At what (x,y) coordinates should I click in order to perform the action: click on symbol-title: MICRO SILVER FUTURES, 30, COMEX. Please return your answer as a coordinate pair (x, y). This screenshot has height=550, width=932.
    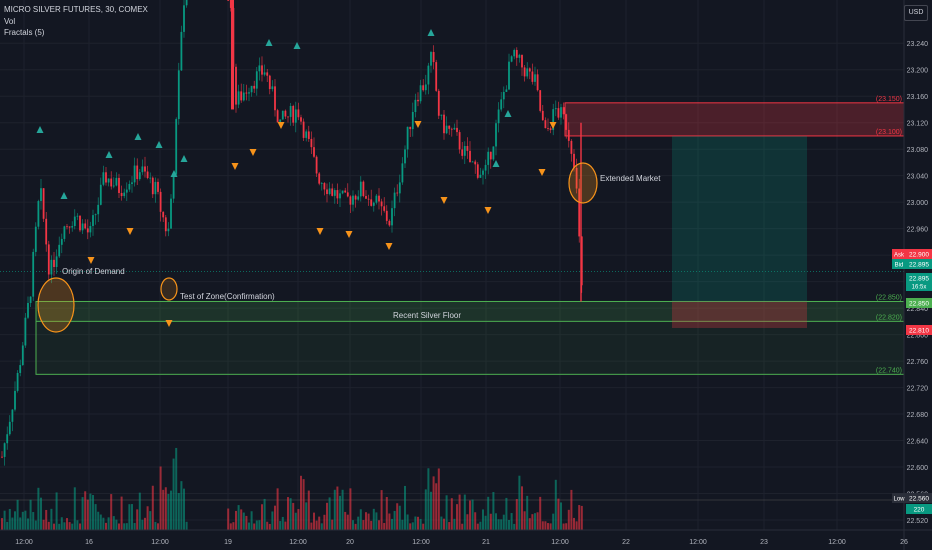
    Looking at the image, I should click on (76, 9).